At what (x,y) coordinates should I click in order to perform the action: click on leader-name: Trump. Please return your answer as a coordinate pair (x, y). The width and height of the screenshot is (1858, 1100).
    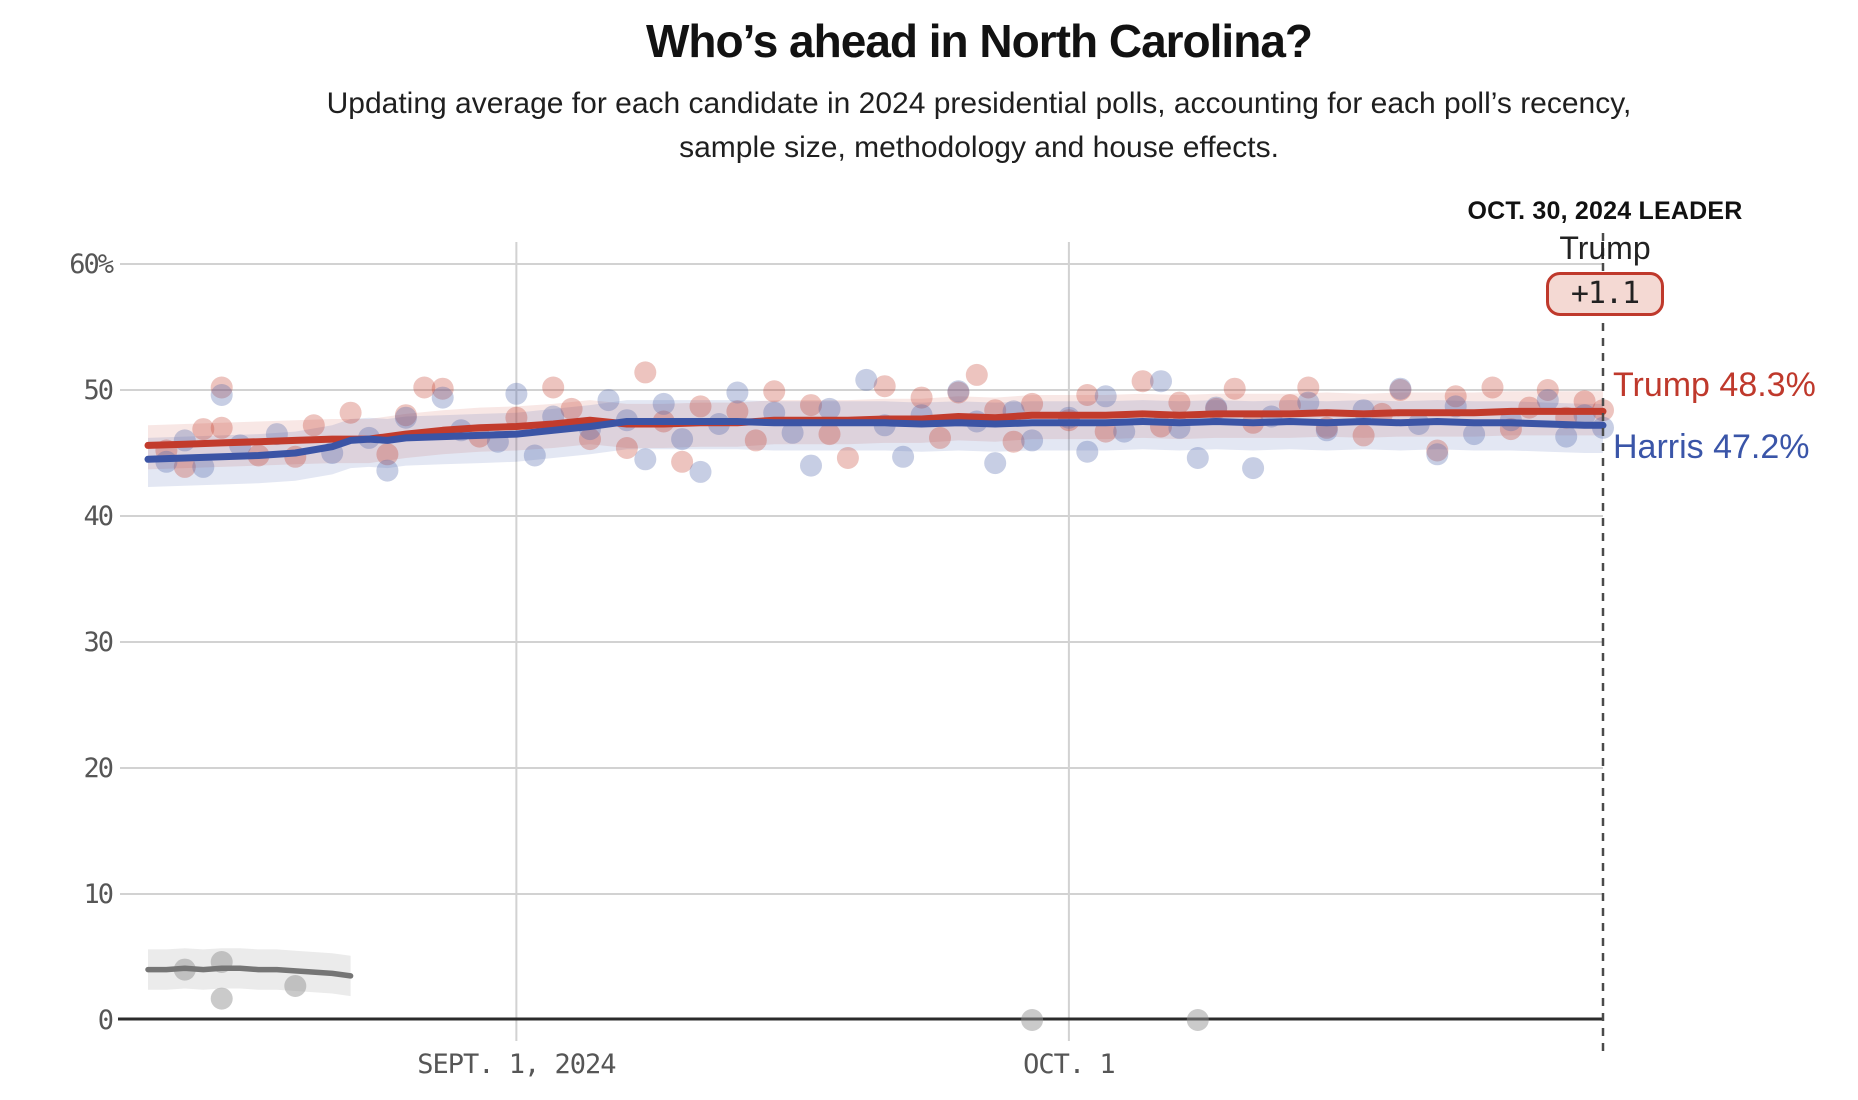
    Looking at the image, I should click on (1605, 248).